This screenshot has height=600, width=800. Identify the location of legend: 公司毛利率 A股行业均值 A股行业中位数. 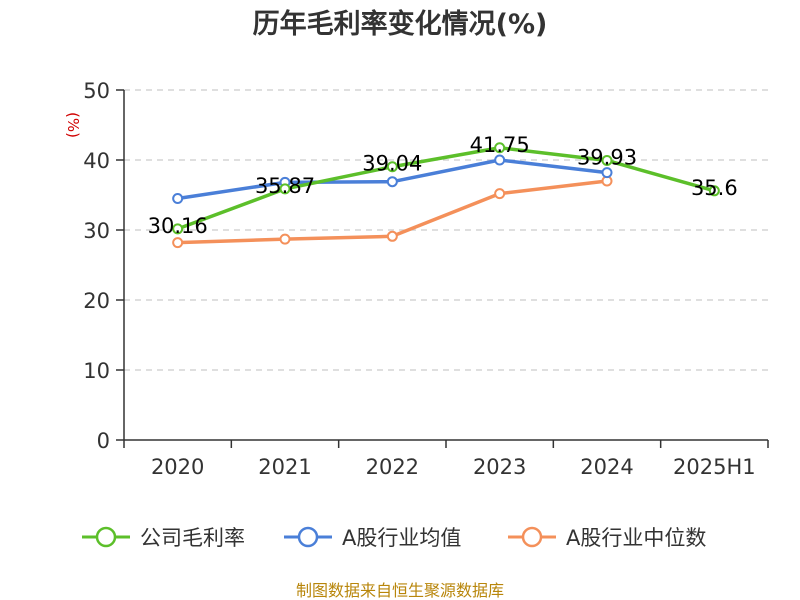
(394, 538).